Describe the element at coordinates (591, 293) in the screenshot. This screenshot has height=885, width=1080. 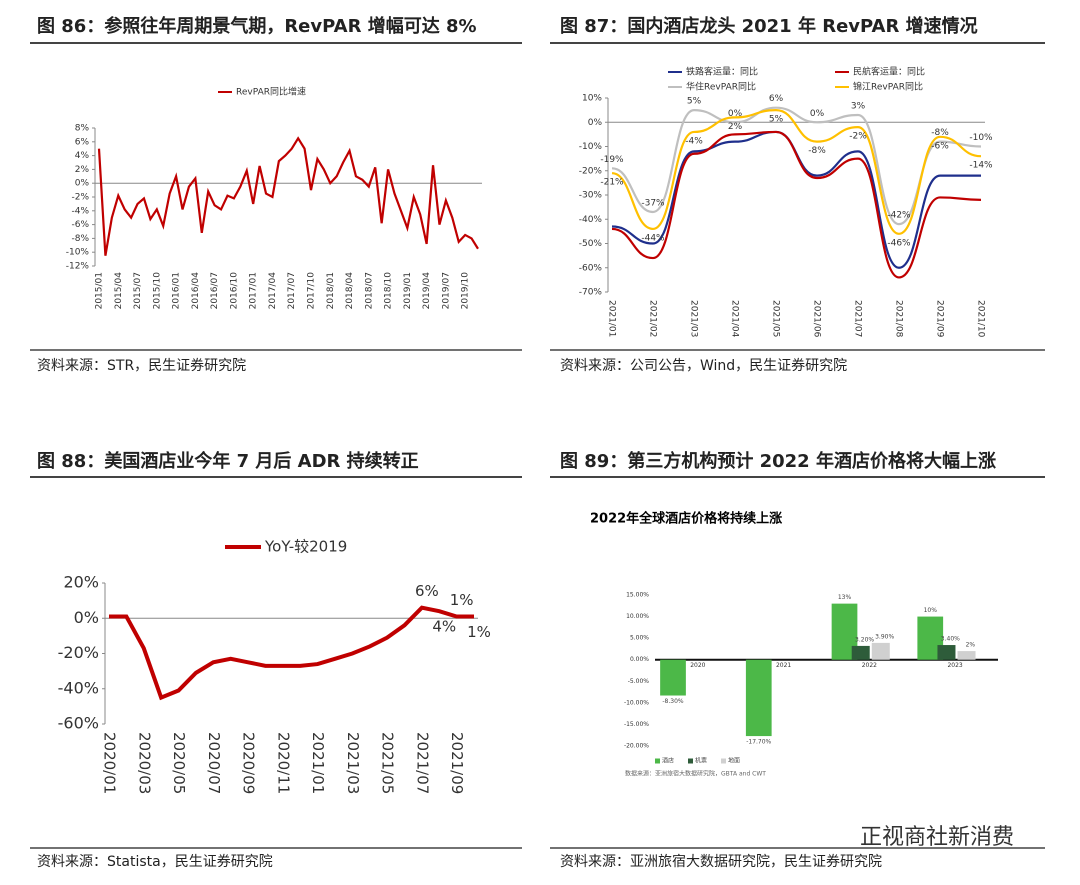
I see `y-tick-label: -70%` at that location.